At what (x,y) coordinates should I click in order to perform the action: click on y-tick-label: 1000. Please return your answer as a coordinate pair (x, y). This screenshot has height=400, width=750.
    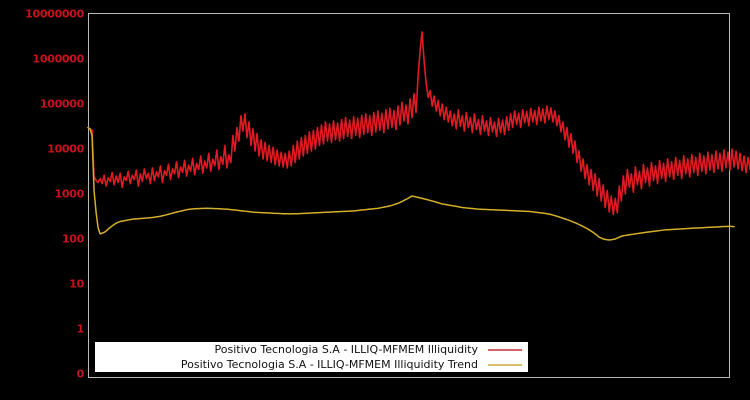
    Looking at the image, I should click on (69, 194).